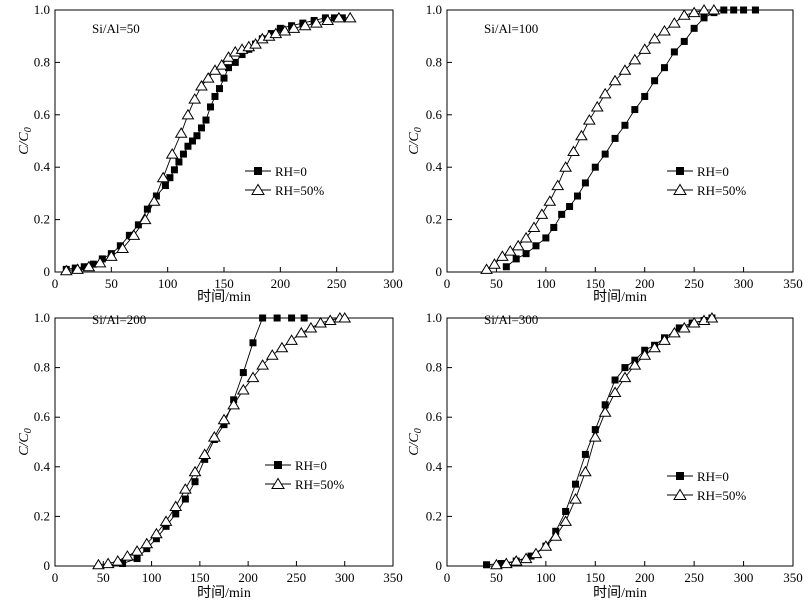 Image resolution: width=808 pixels, height=610 pixels. Describe the element at coordinates (680, 189) in the screenshot. I see `legend-marker` at that location.